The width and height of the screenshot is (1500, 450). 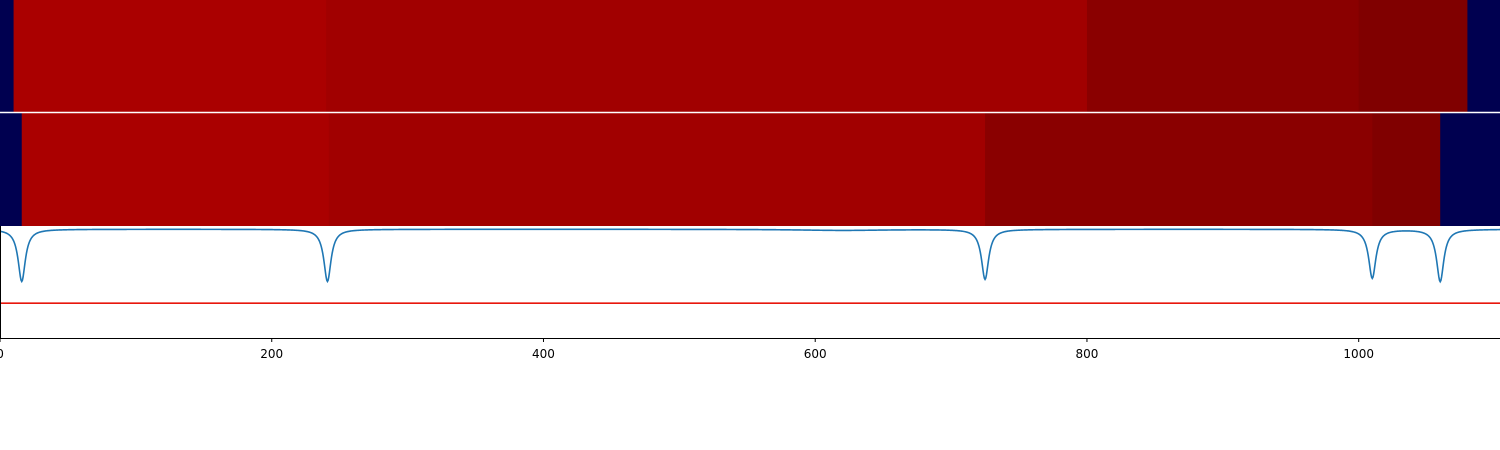 What do you see at coordinates (1358, 354) in the screenshot?
I see `x-tick-label: 1000` at bounding box center [1358, 354].